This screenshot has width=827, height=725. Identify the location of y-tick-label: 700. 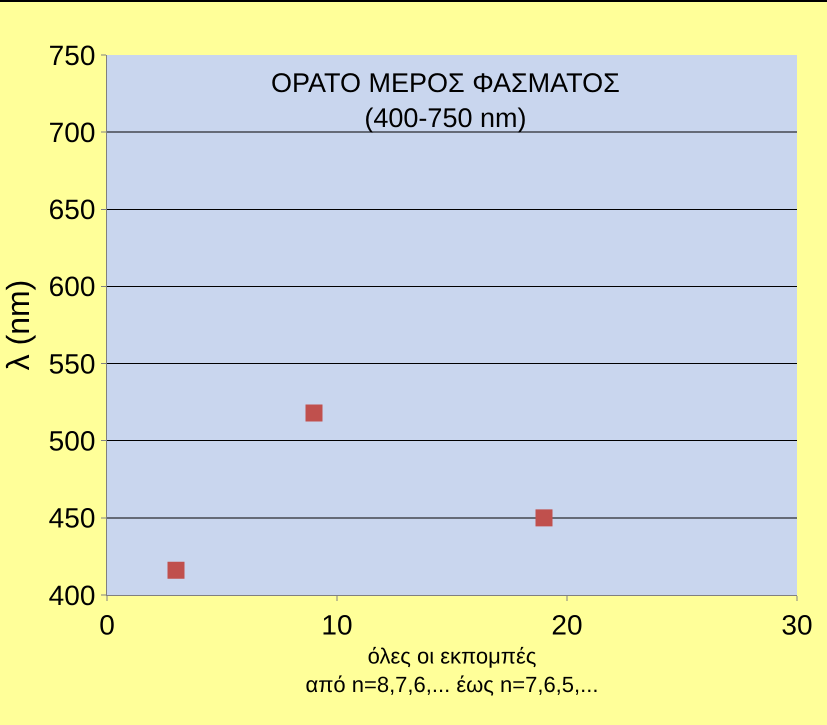
(72, 132).